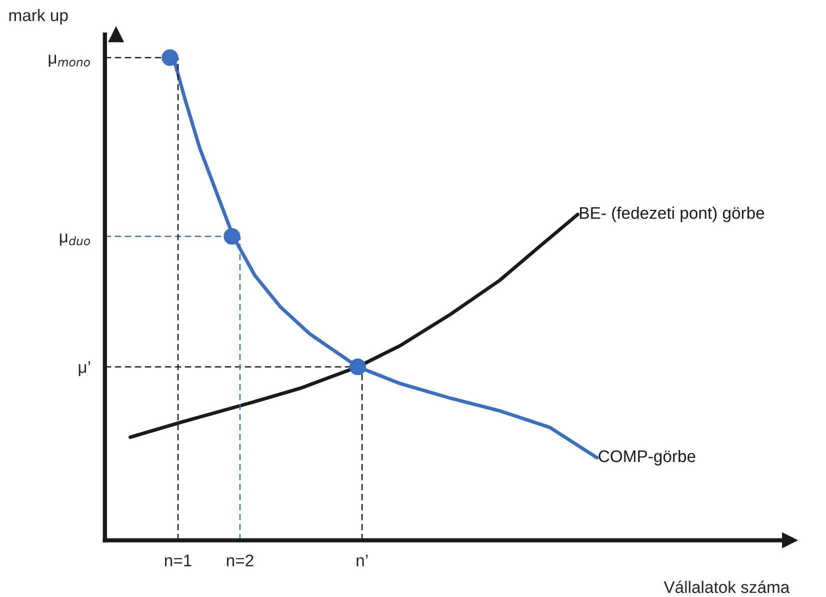 This screenshot has width=826, height=597. Describe the element at coordinates (240, 560) in the screenshot. I see `x-tick-label: n=2` at that location.